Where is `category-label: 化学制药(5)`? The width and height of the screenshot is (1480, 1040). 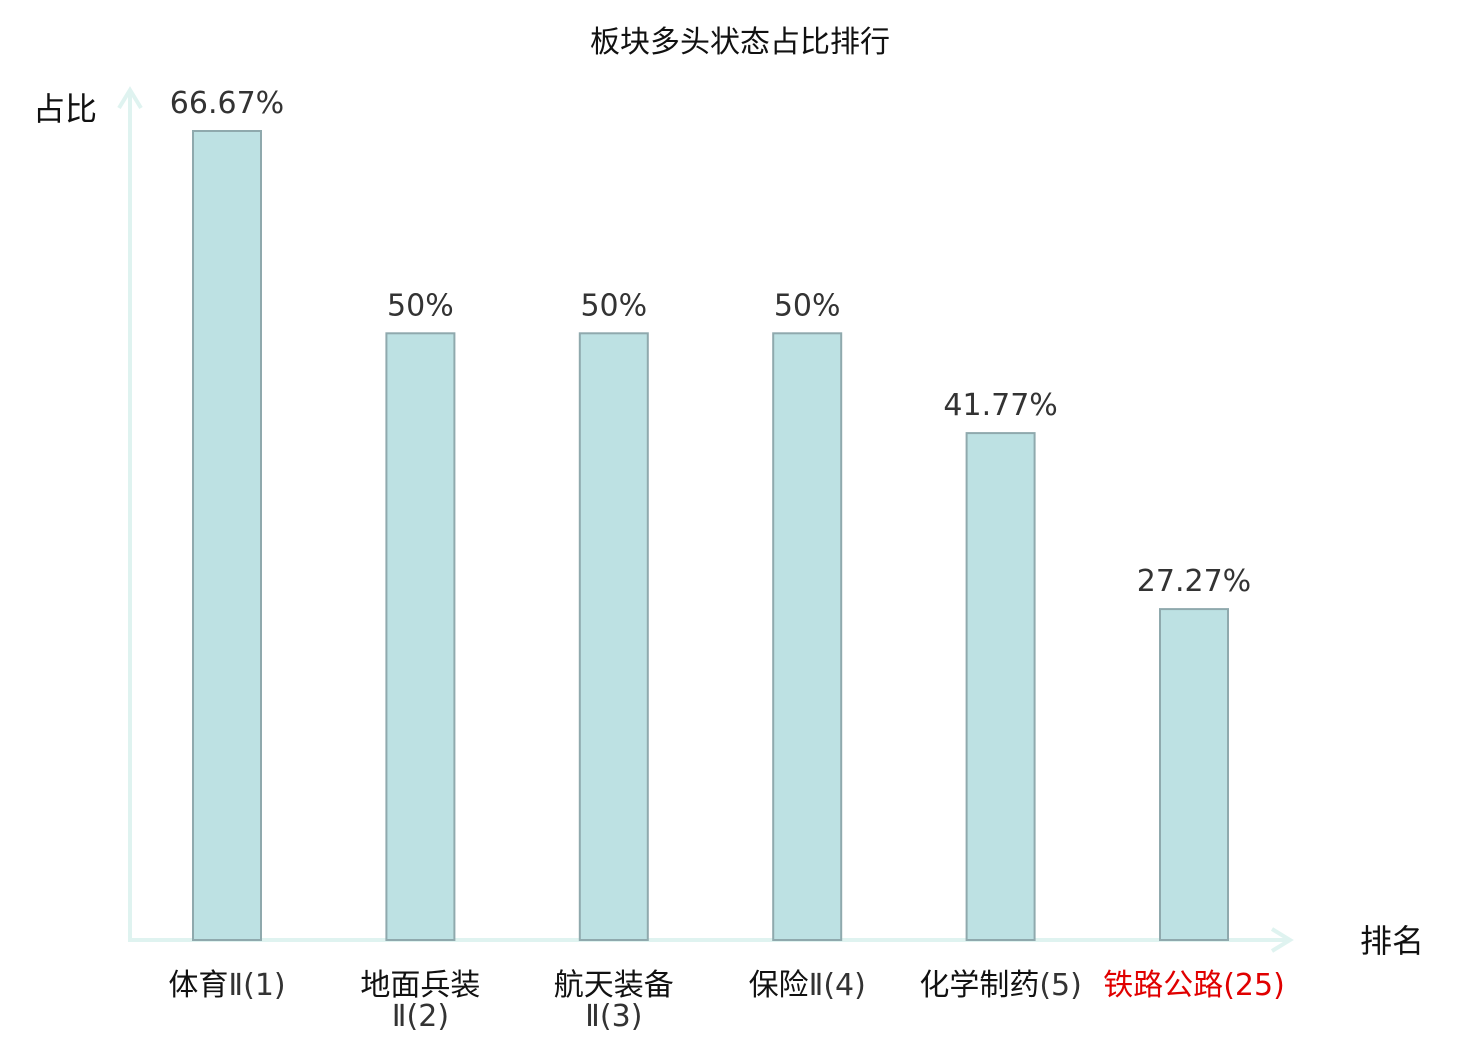 category-label: 化学制药(5) is located at coordinates (1000, 985).